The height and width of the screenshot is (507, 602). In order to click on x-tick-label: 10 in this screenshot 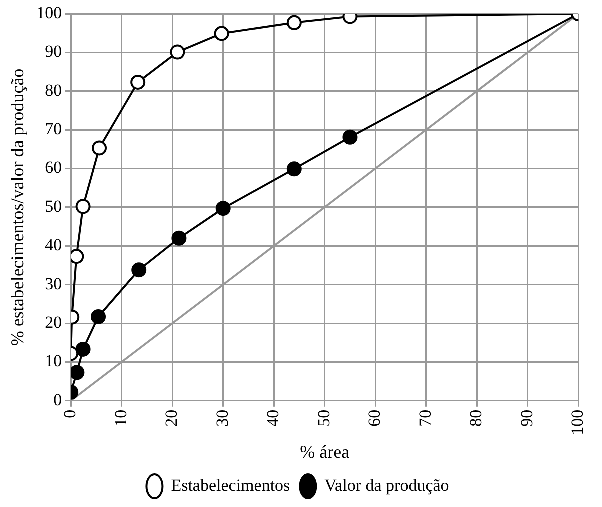, I will do `click(120, 418)`.